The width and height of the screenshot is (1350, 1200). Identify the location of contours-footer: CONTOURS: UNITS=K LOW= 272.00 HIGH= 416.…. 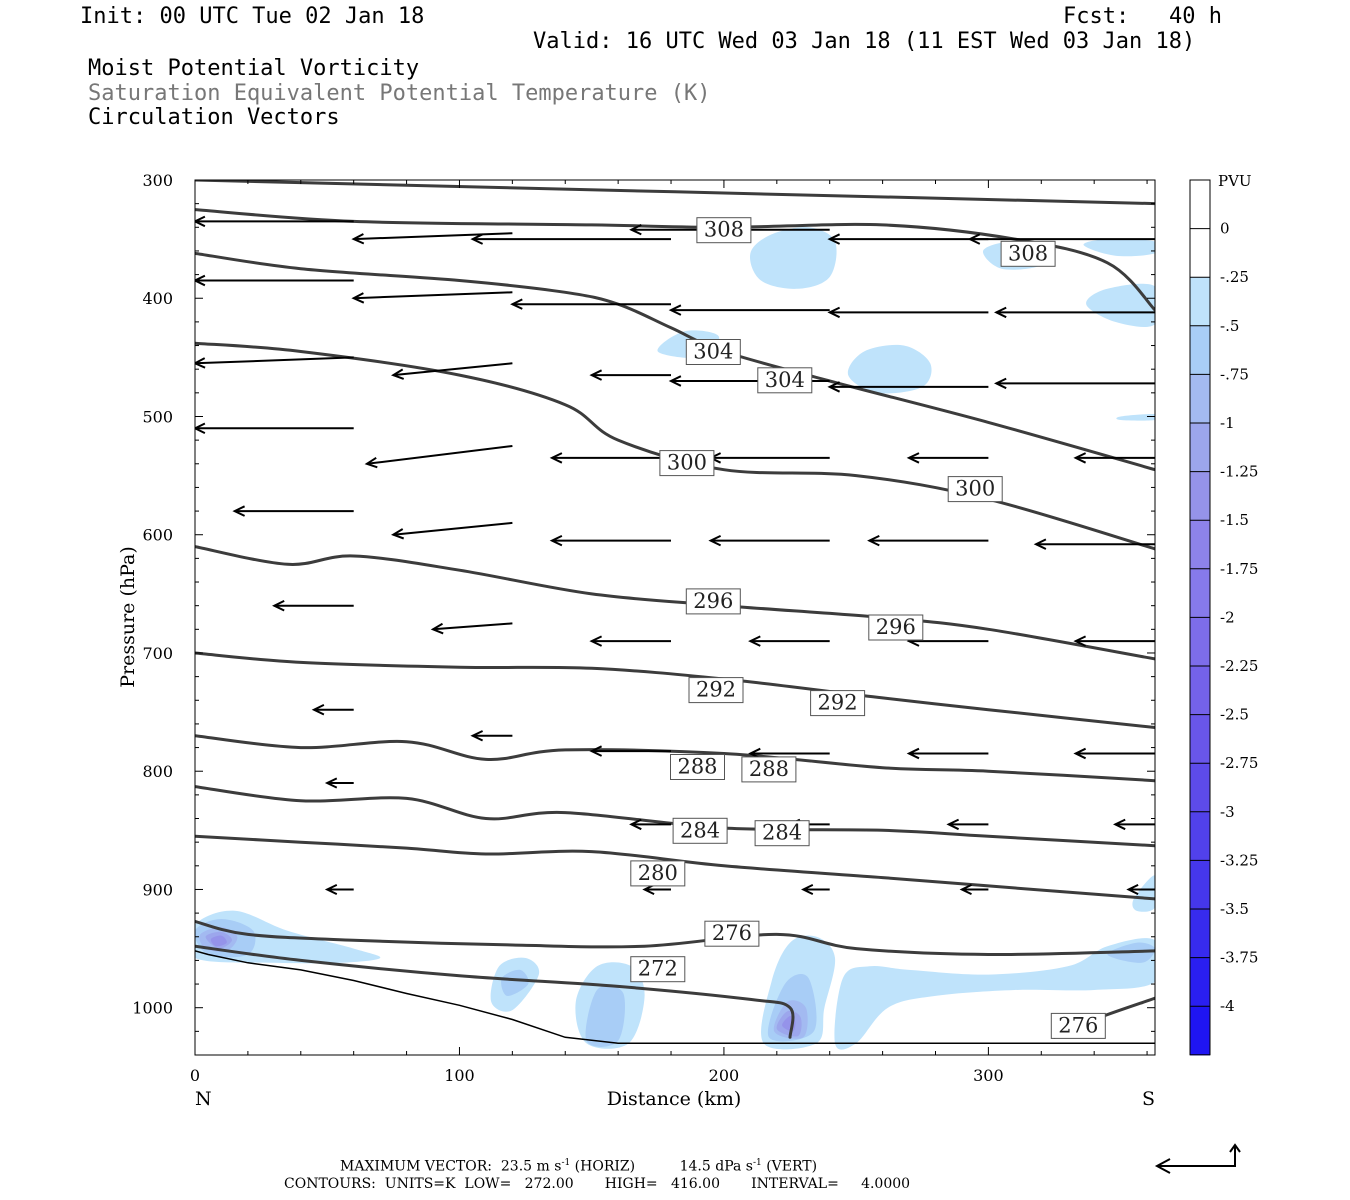
(597, 1184).